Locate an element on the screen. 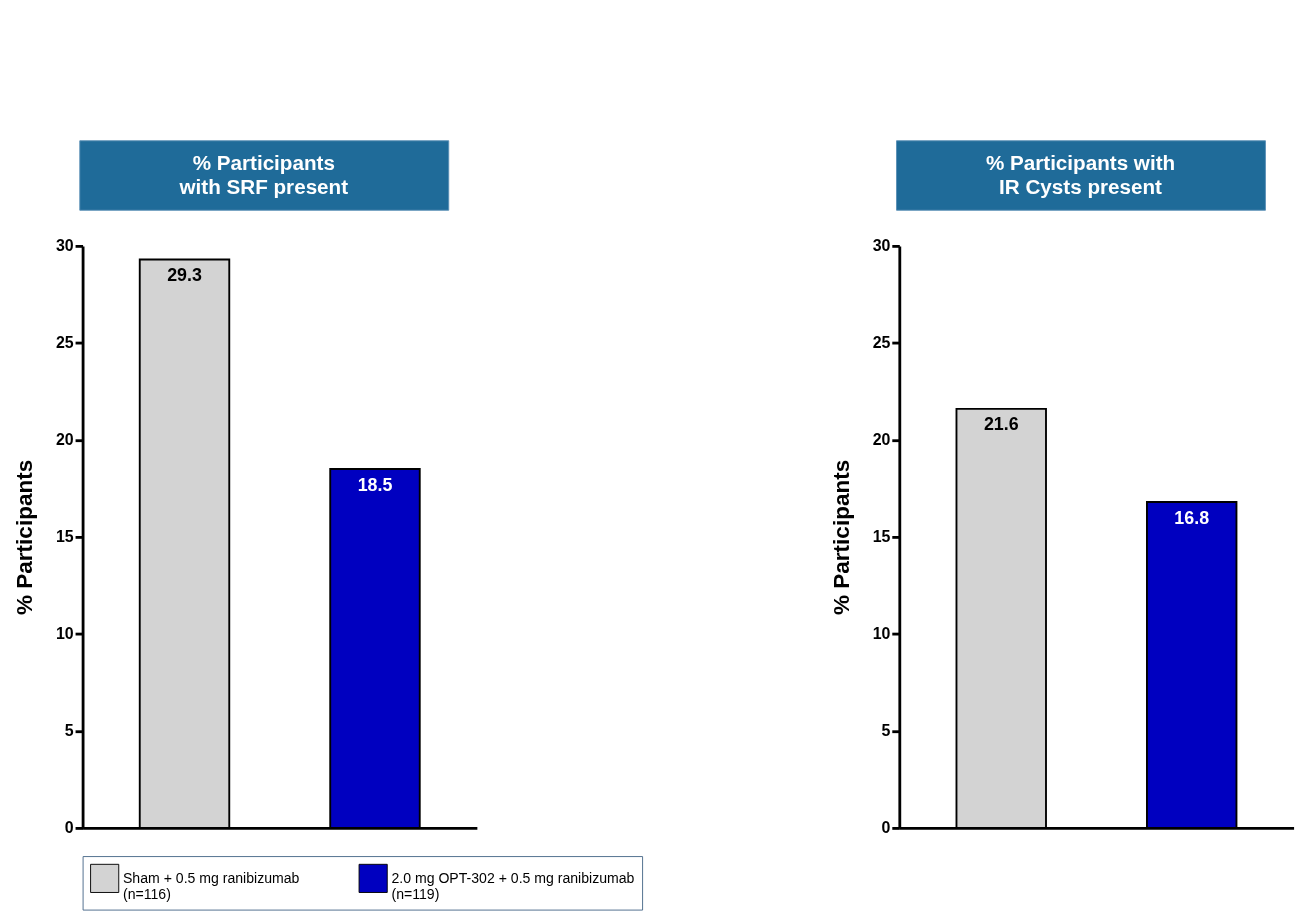 The image size is (1303, 920). legend-label: Sham + 0.5 mg ranibizumab (n=116) is located at coordinates (211, 886).